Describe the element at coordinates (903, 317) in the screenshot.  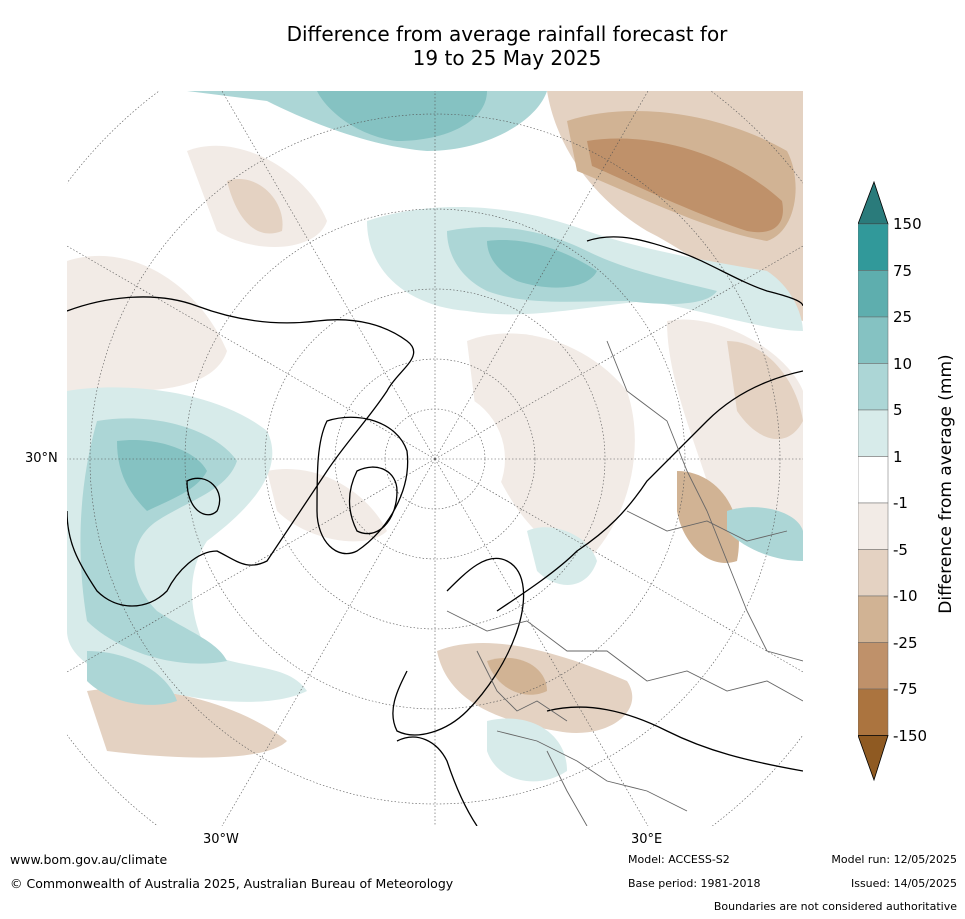
I see `colorbar-tick: 25` at that location.